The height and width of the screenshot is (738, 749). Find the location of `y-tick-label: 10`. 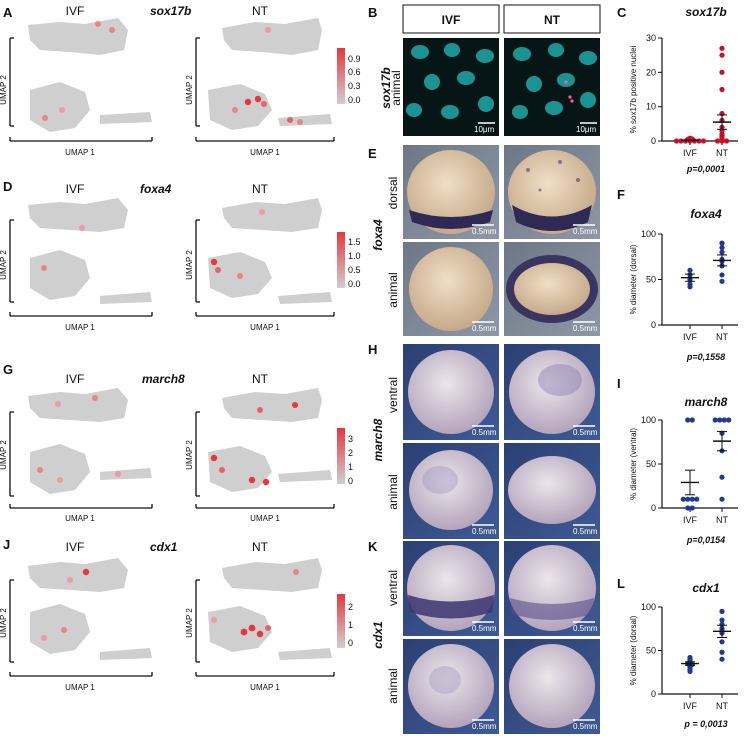

y-tick-label: 10 is located at coordinates (651, 107).